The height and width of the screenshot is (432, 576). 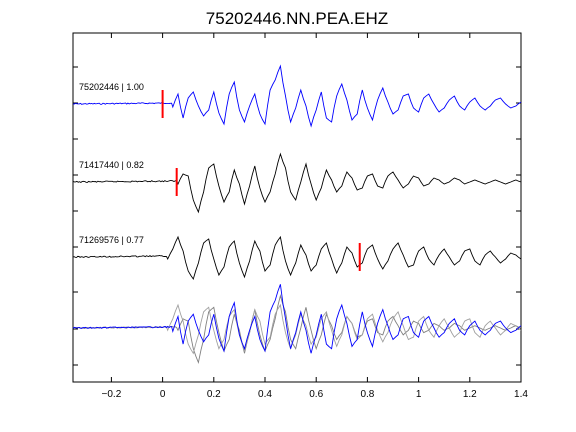 What do you see at coordinates (367, 394) in the screenshot?
I see `x-tick-label: 0.8` at bounding box center [367, 394].